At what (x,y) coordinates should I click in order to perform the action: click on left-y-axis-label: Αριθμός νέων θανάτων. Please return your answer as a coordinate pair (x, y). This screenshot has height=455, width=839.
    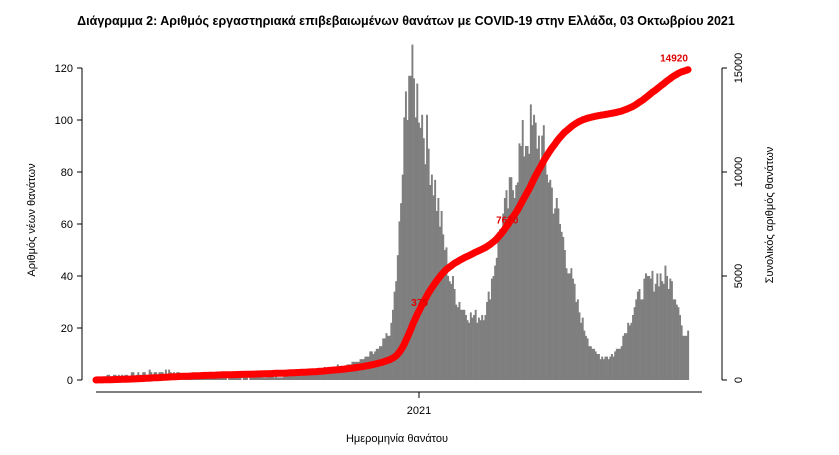
    Looking at the image, I should click on (32, 220).